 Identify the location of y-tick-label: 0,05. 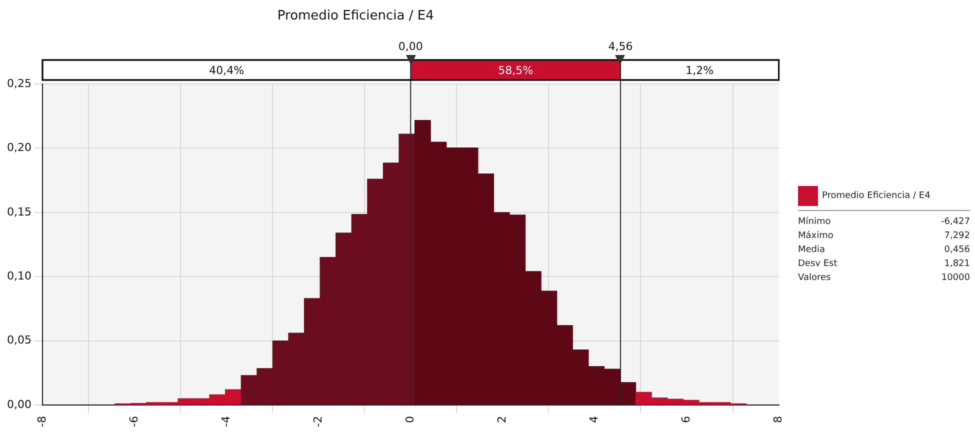
(19, 340).